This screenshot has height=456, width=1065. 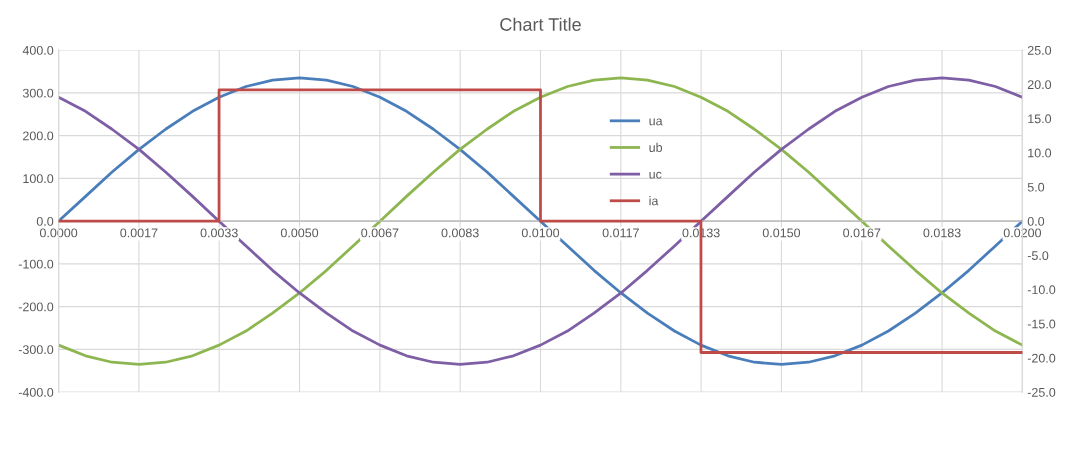 What do you see at coordinates (36, 264) in the screenshot?
I see `y-tick-label: -100.0` at bounding box center [36, 264].